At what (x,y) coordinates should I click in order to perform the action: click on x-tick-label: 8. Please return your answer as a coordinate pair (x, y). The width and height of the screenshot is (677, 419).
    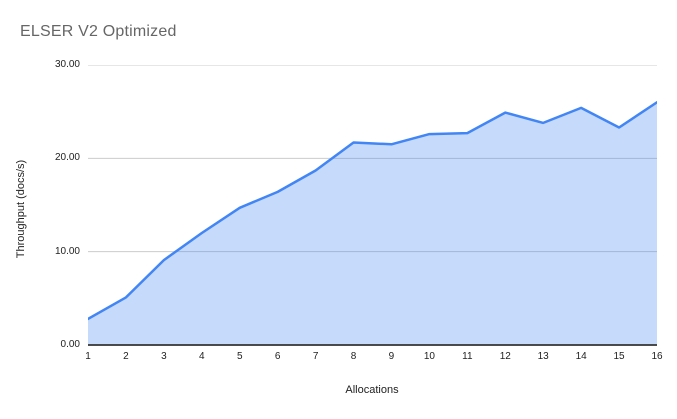
    Looking at the image, I should click on (353, 356).